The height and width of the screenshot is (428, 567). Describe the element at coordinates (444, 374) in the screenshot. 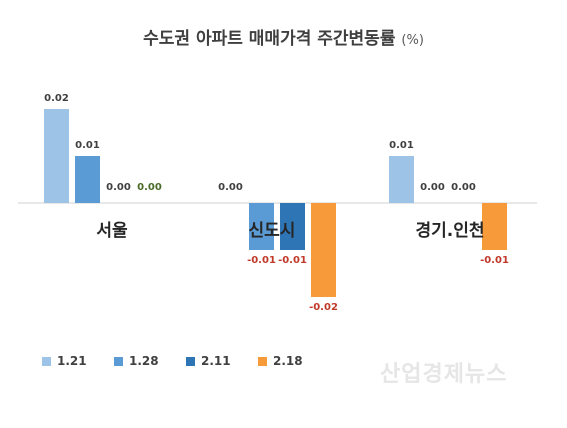

I see `watermark: 산업경제뉴스` at that location.